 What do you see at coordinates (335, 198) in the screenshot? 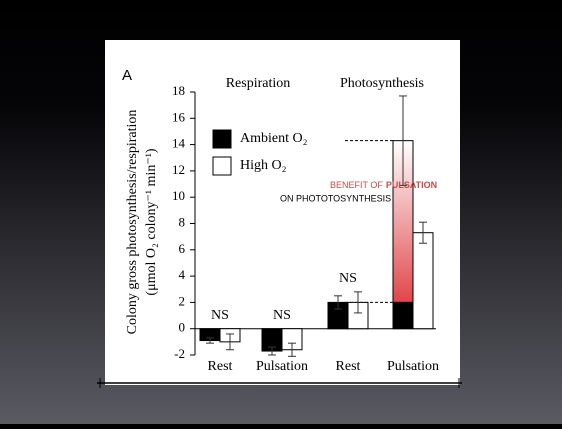
I see `annotation-text: ON PHOTOTOSYNTHESIS` at bounding box center [335, 198].